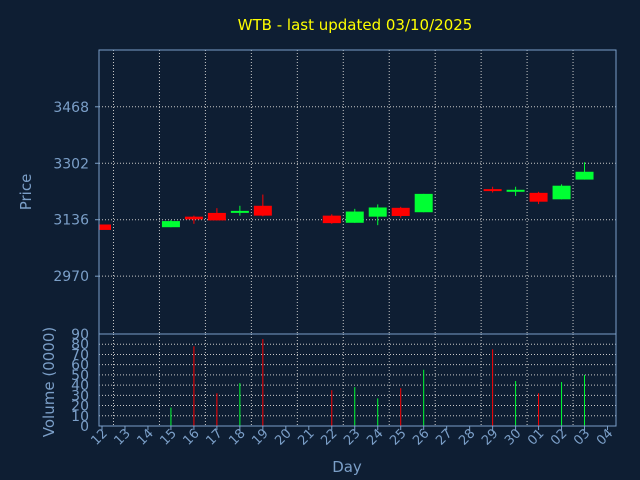 This screenshot has height=480, width=640. I want to click on x-tick-label: 14, so click(145, 437).